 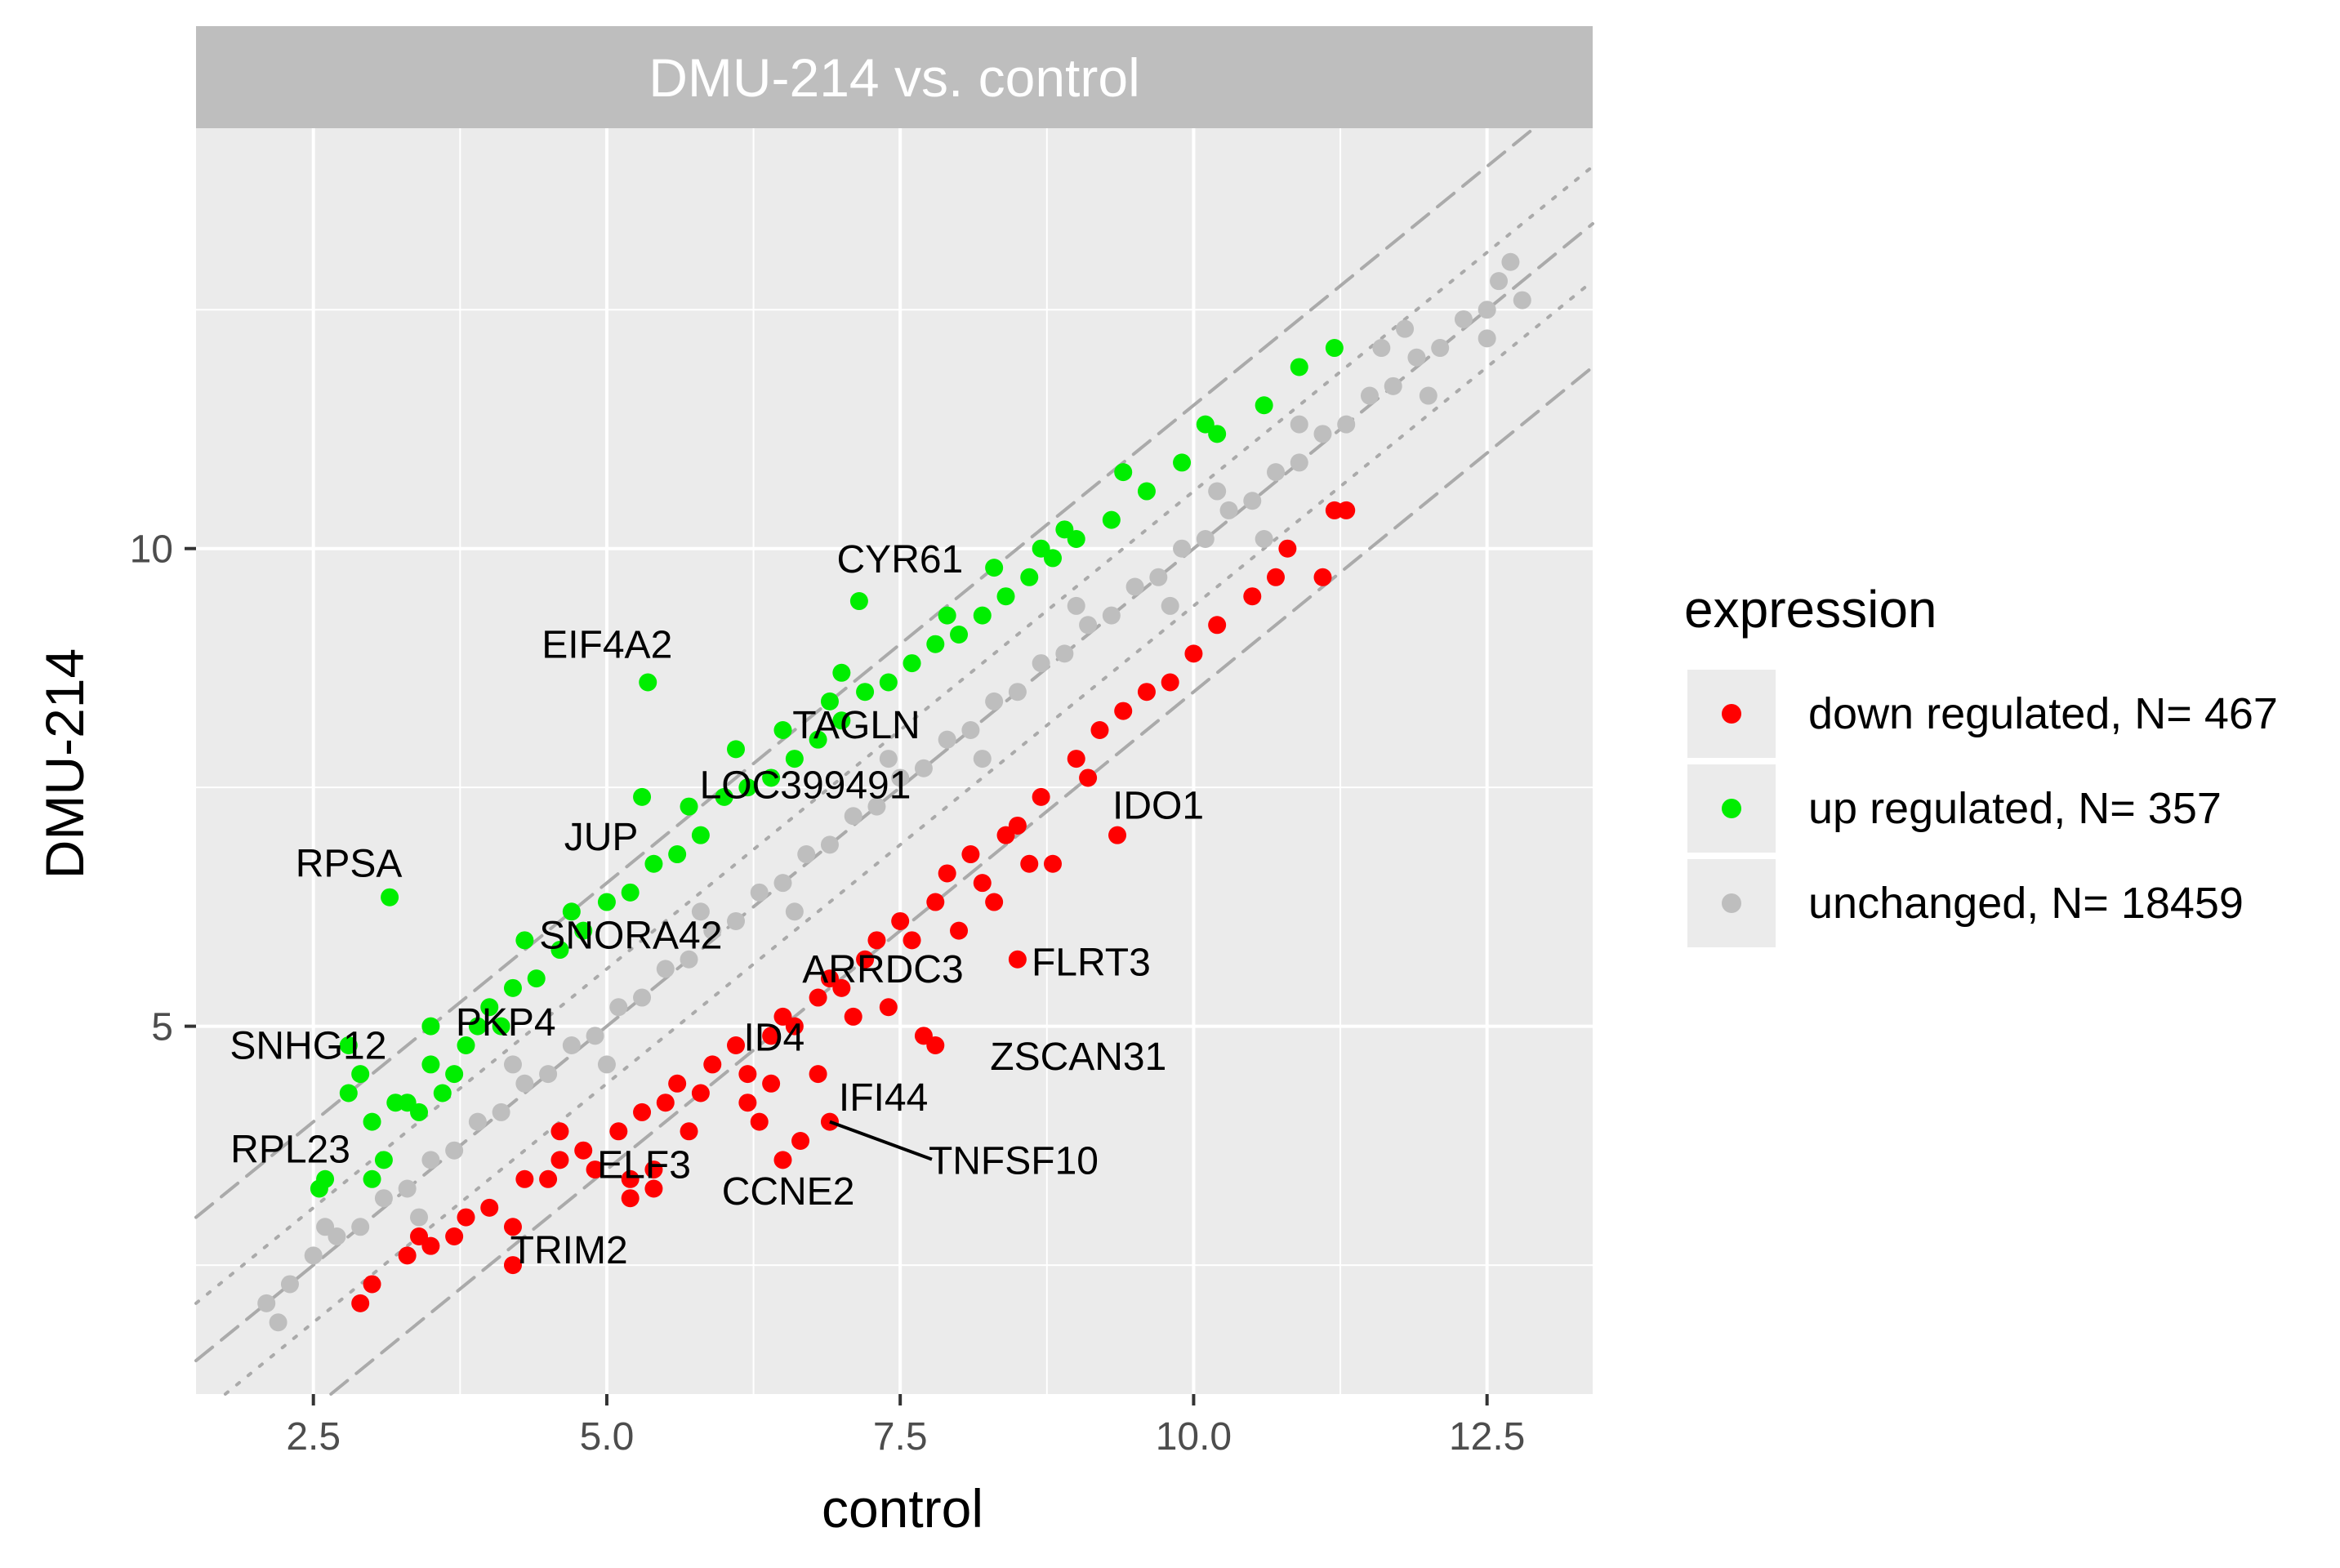 I want to click on gene-label-zscan31: ZSCAN31, so click(x=1078, y=1057).